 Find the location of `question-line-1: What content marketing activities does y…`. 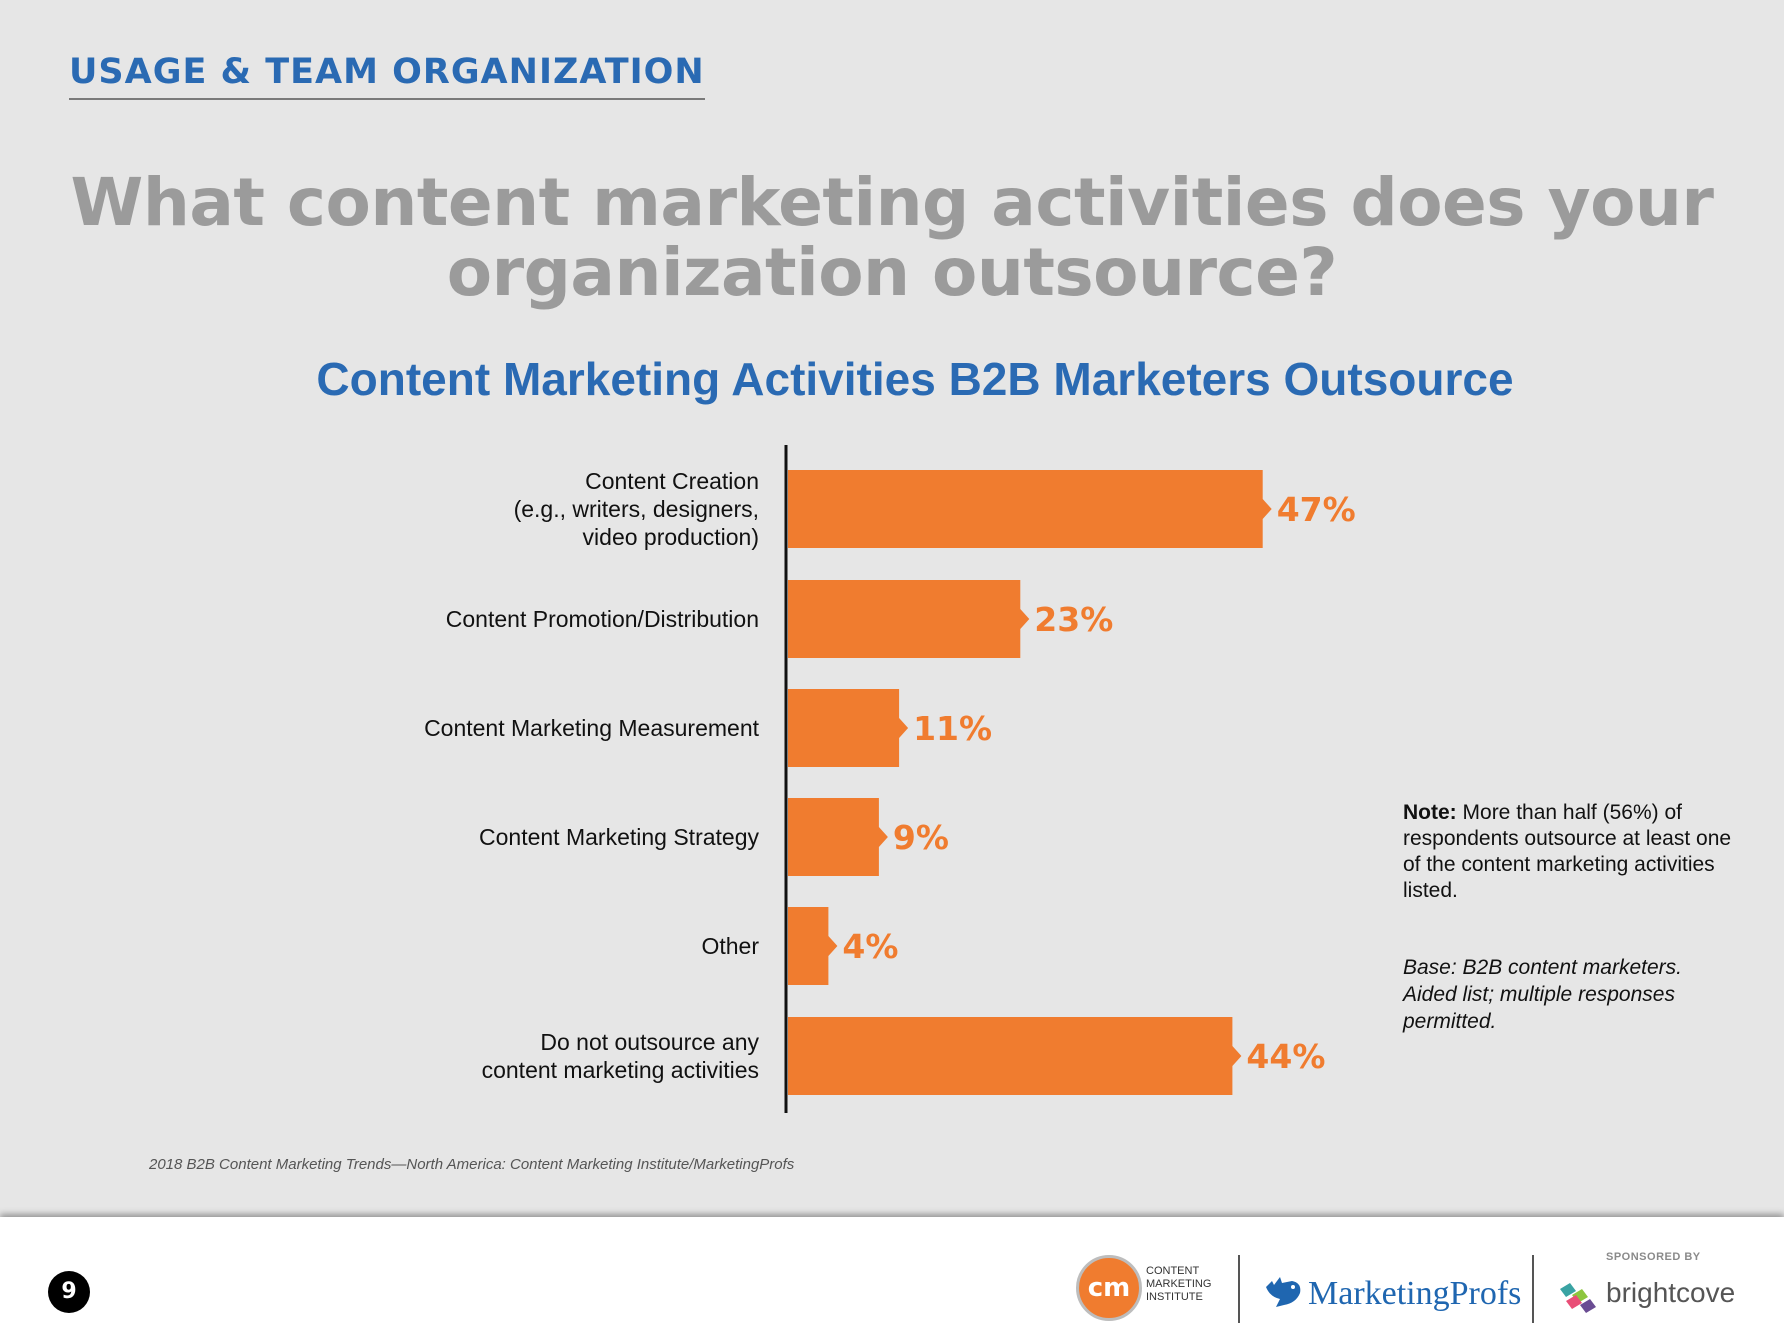

question-line-1: What content marketing activities does y… is located at coordinates (892, 202).